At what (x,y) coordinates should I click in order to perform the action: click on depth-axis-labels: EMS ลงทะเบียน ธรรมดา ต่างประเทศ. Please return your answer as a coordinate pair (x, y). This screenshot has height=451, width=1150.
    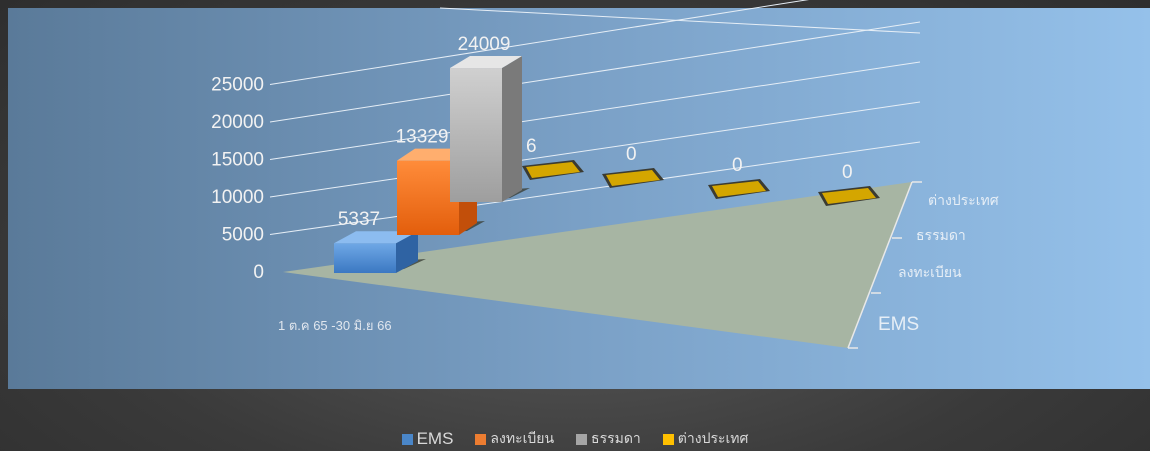
    Looking at the image, I should click on (938, 263).